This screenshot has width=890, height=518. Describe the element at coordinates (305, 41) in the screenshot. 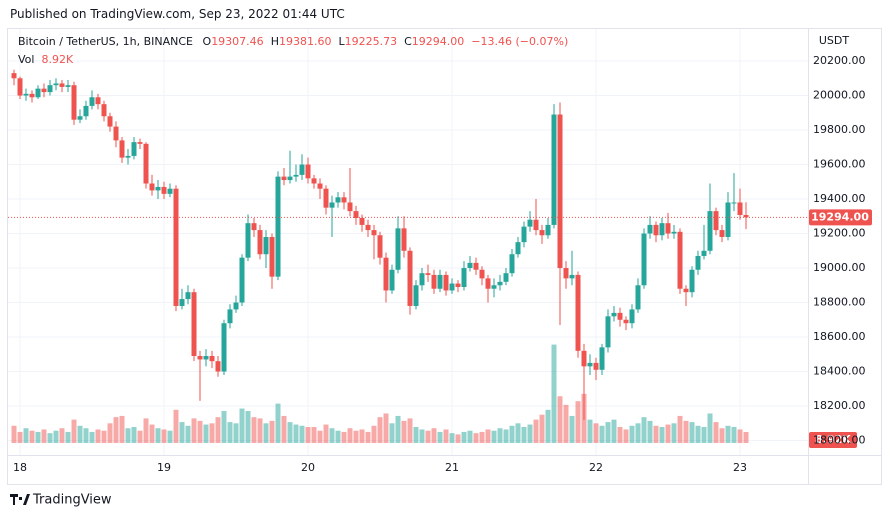

I see `legend-value: 19381.60` at that location.